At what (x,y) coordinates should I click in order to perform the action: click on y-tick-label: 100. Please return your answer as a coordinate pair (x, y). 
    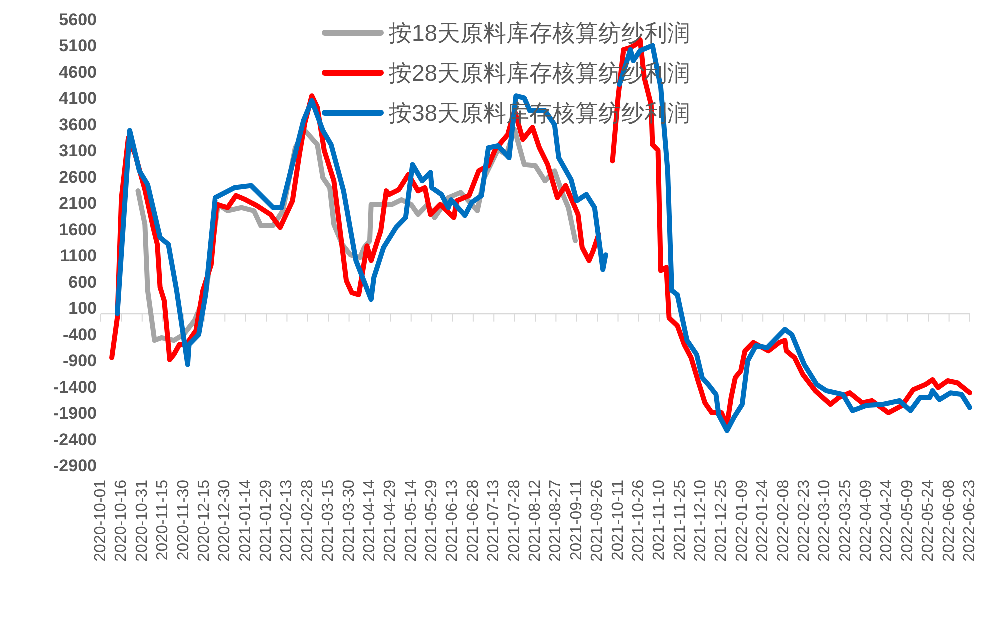
    Looking at the image, I should click on (82, 308).